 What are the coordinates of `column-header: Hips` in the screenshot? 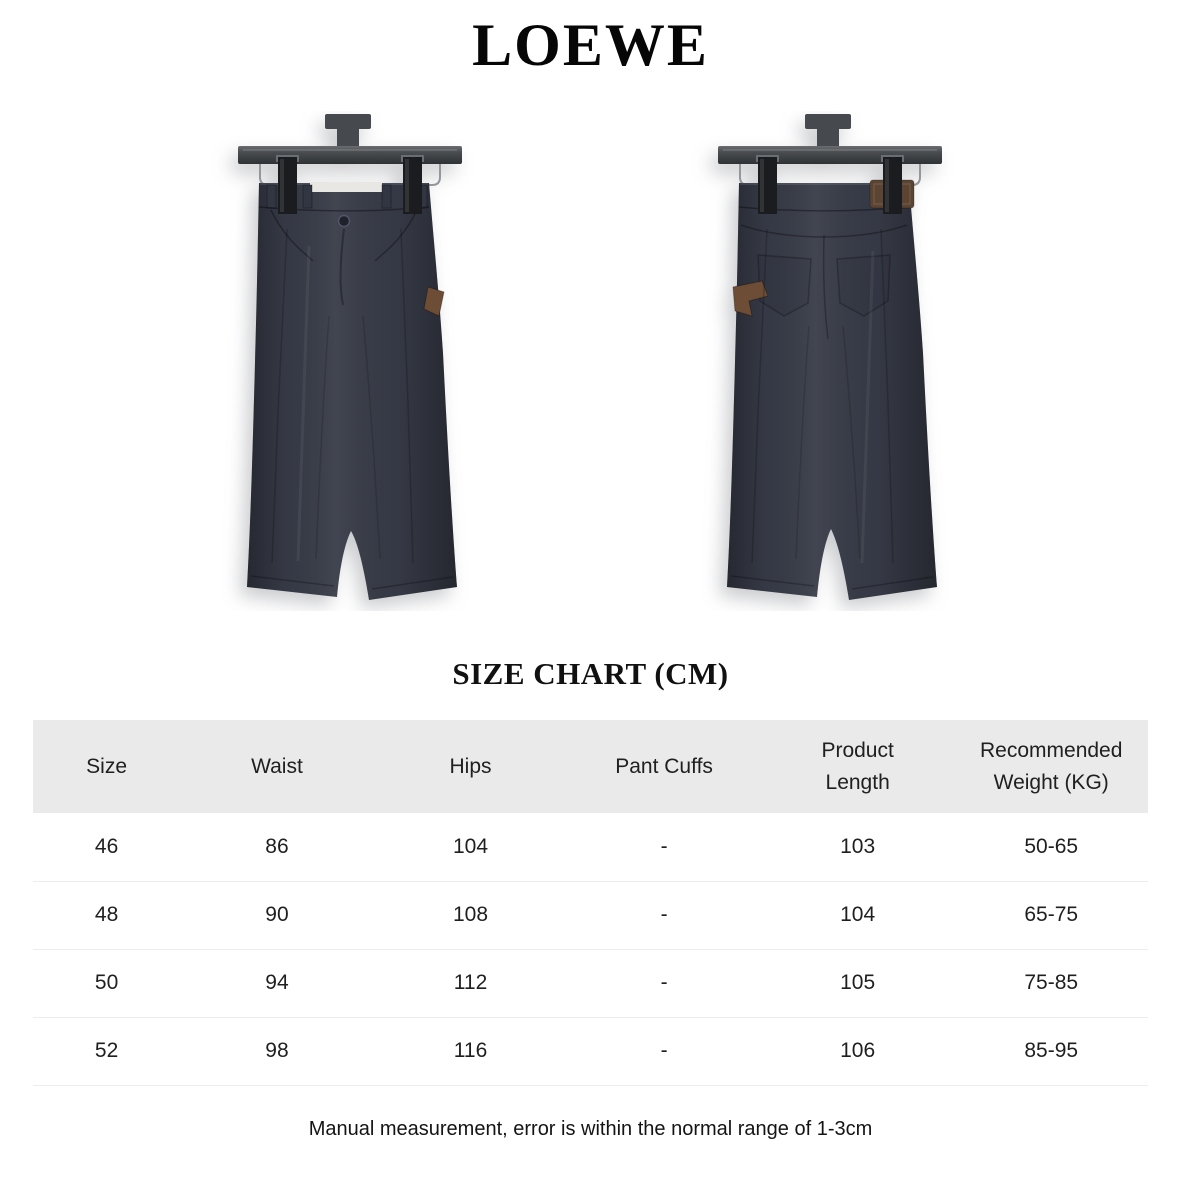 It's located at (470, 766).